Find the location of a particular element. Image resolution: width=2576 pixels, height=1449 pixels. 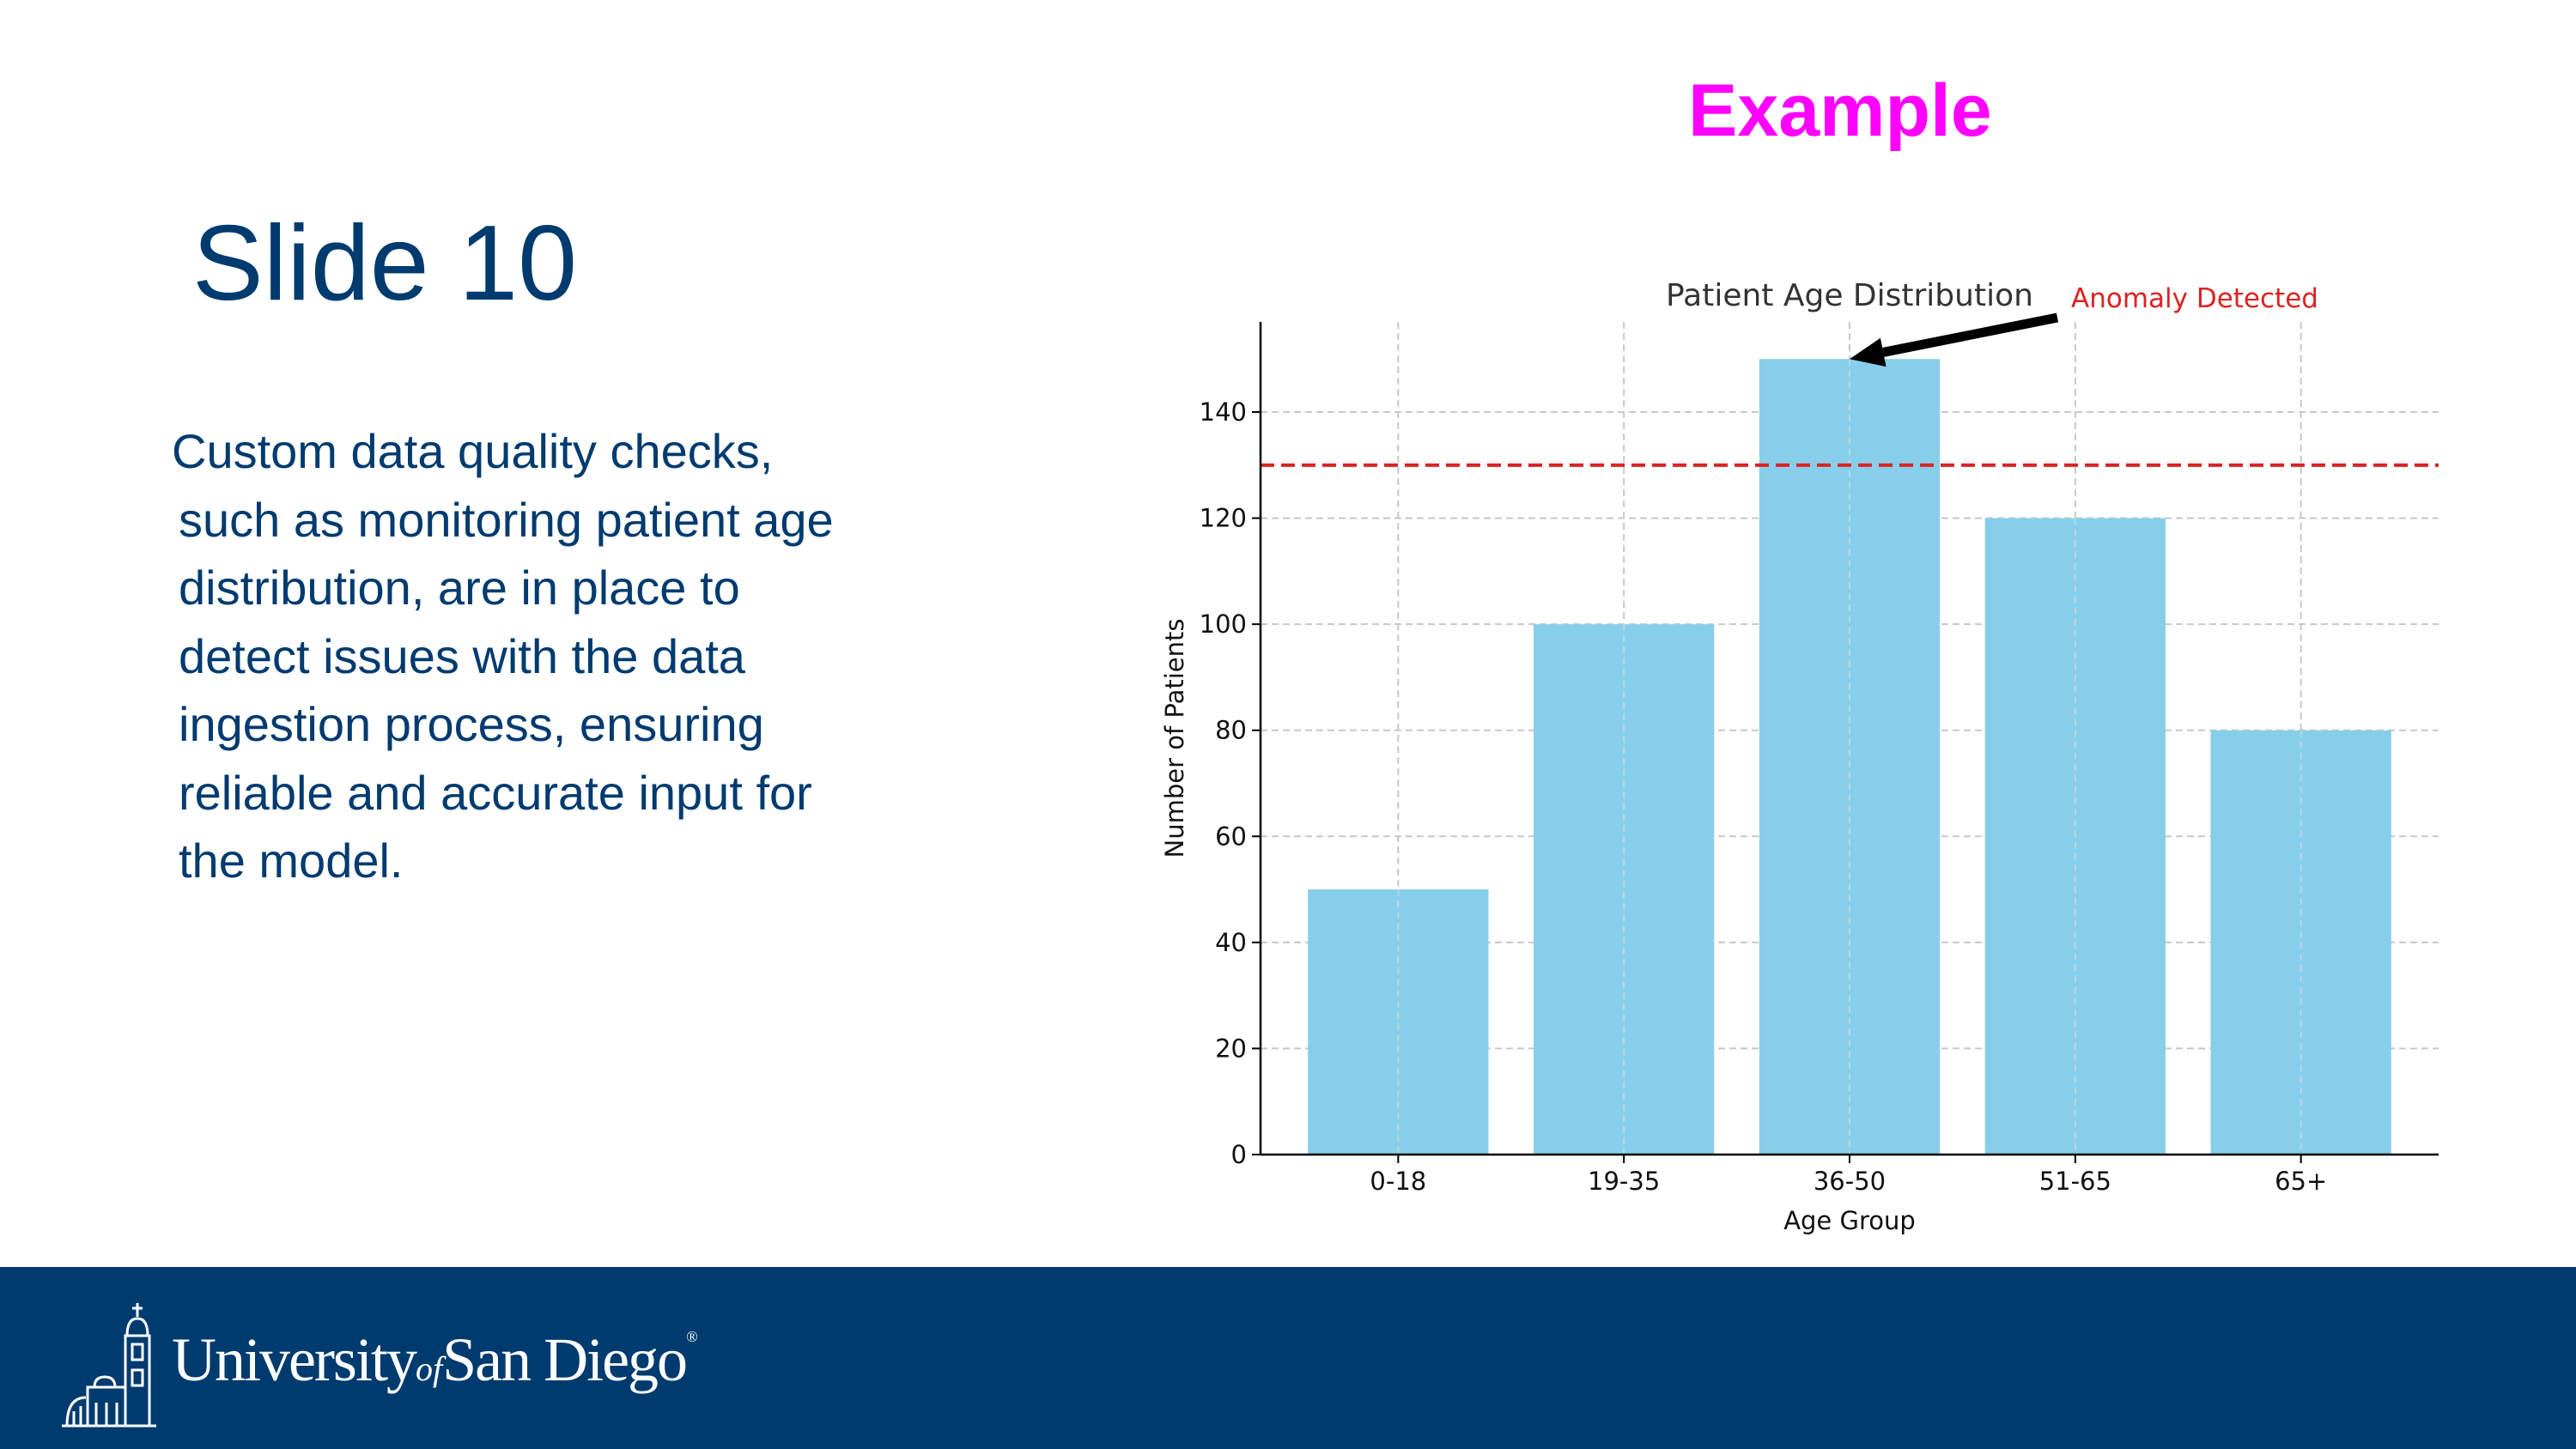

x-tick-label: 19-35 is located at coordinates (1624, 1181).